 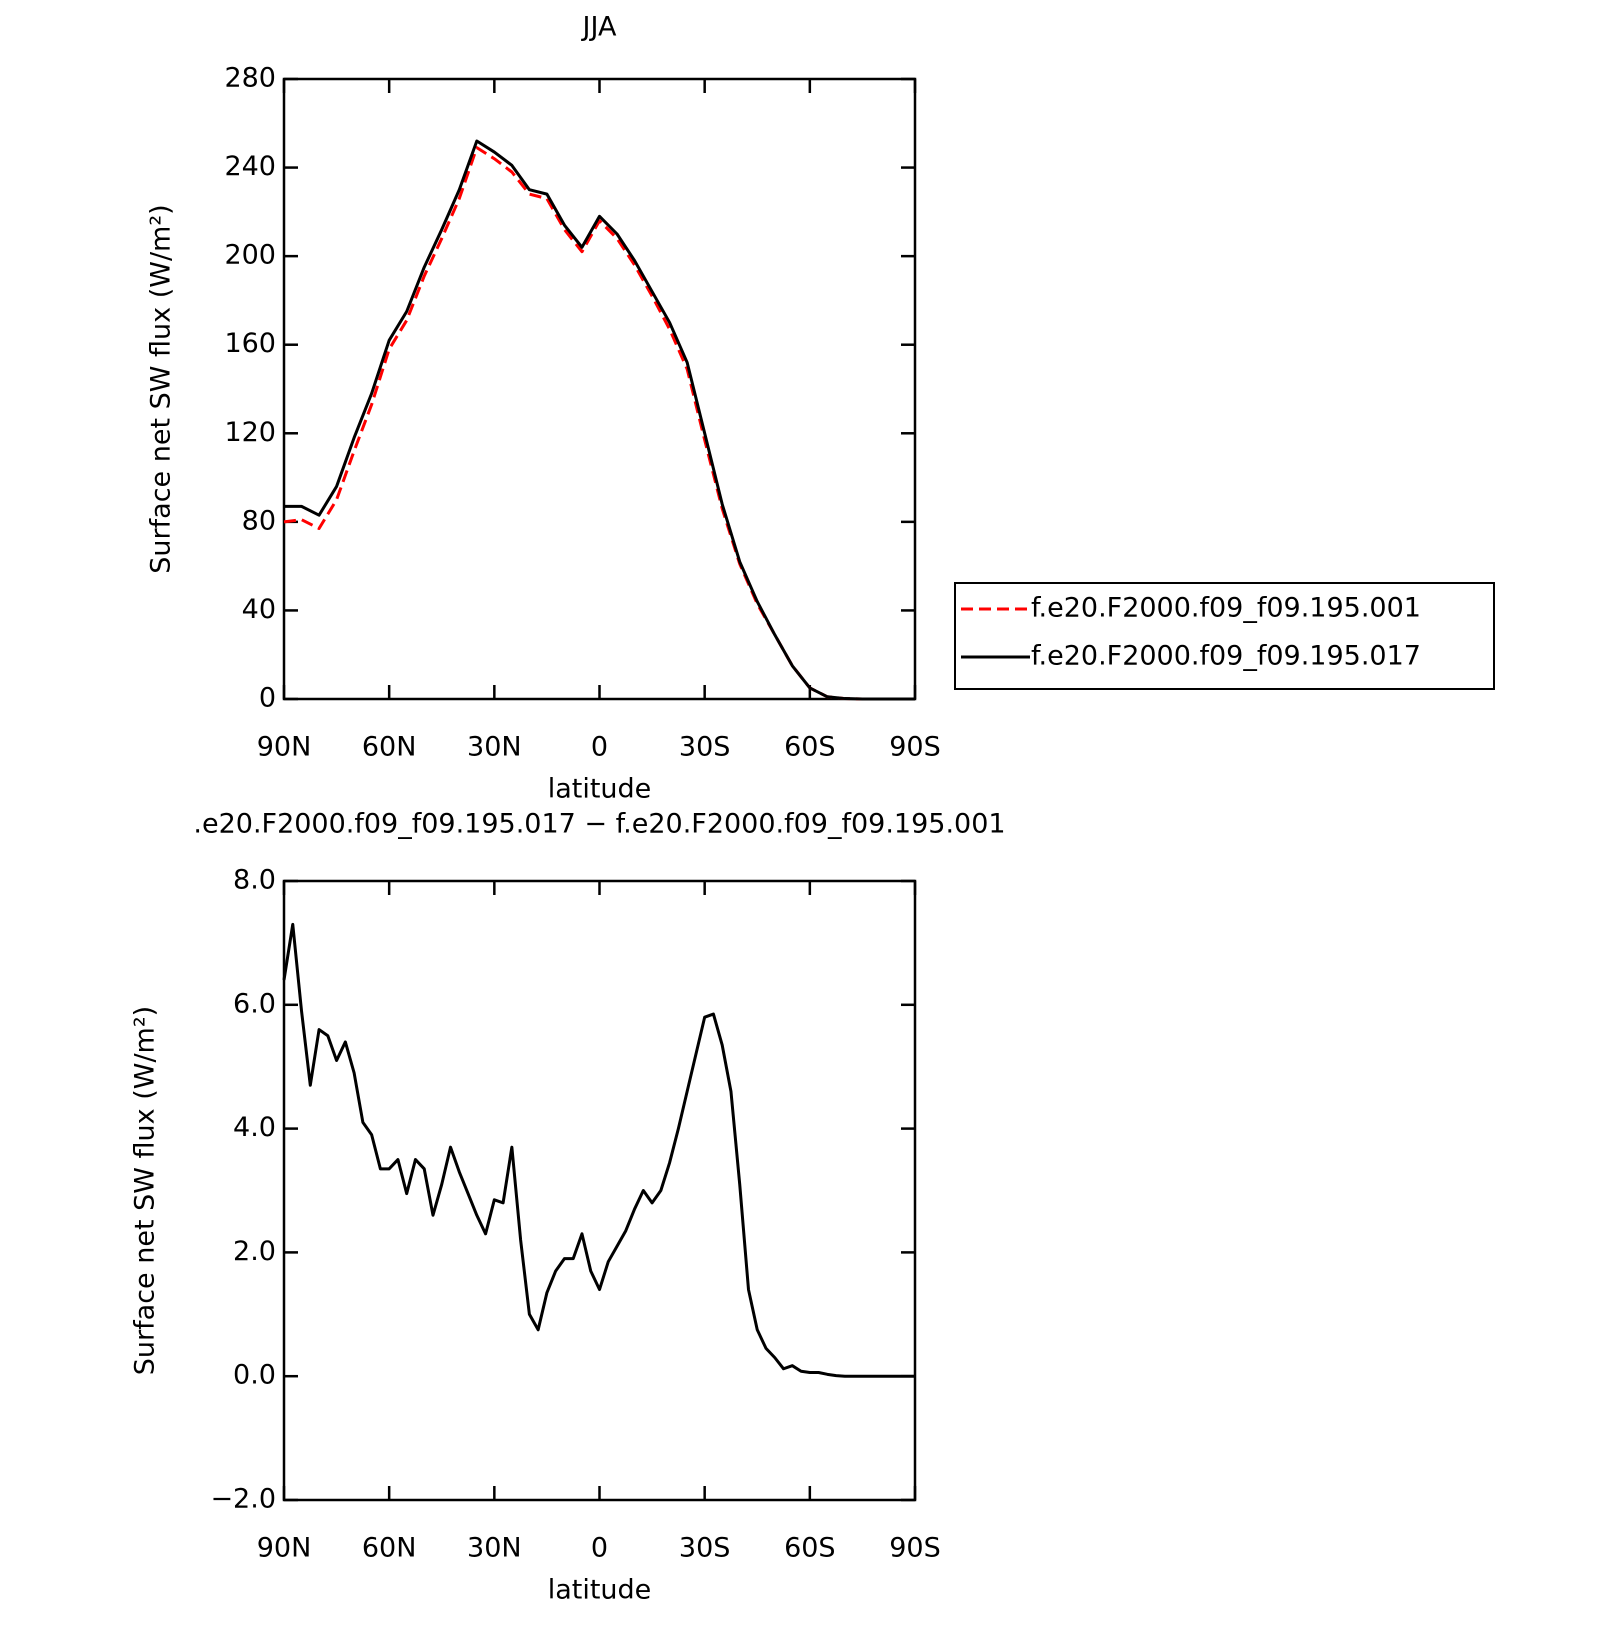 What do you see at coordinates (250, 78) in the screenshot?
I see `y-tick-label: 280` at bounding box center [250, 78].